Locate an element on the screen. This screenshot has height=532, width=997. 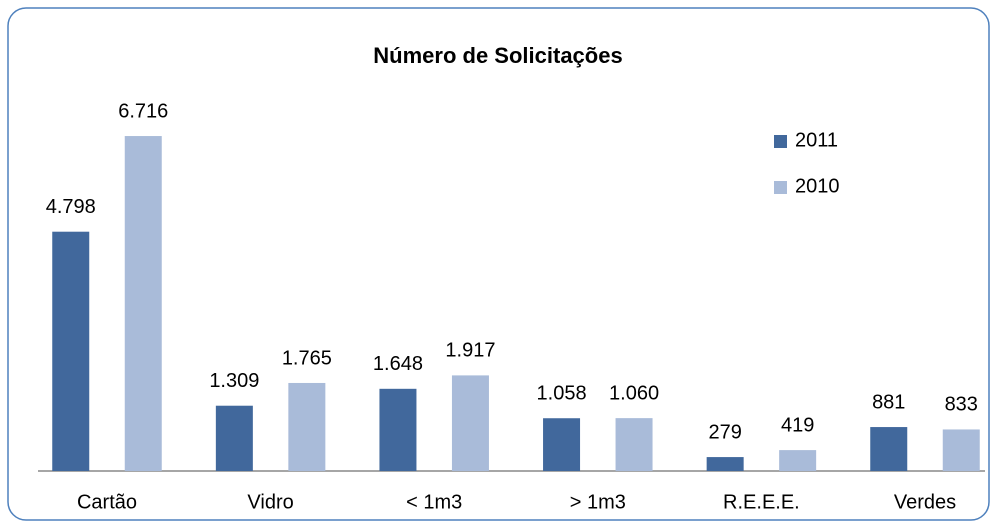
legend-label: 2011 is located at coordinates (816, 140).